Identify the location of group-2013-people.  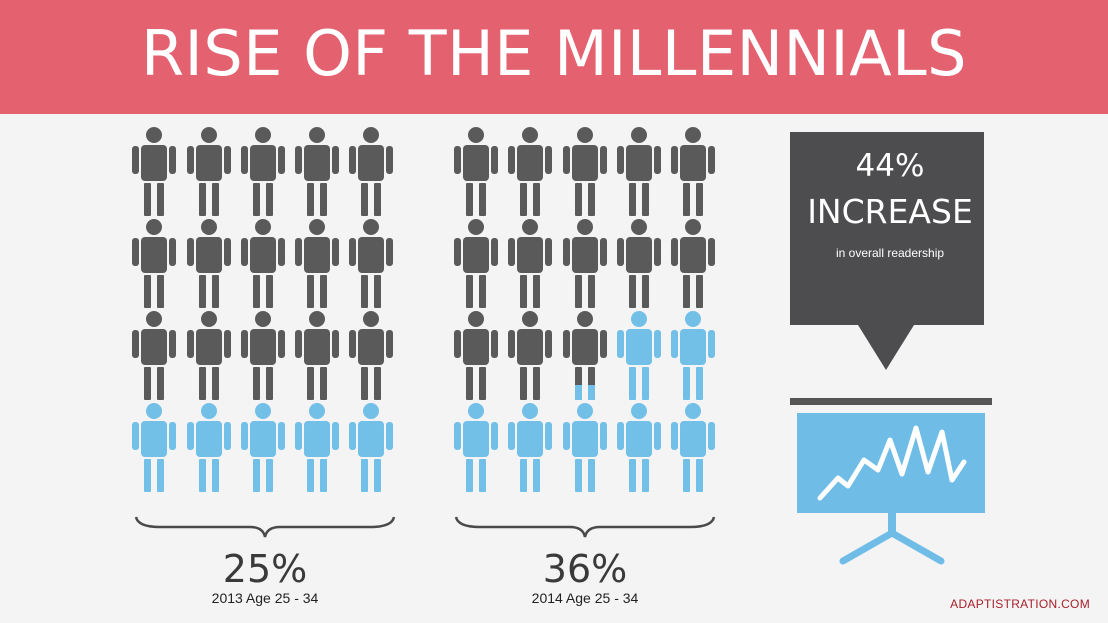
(262, 309).